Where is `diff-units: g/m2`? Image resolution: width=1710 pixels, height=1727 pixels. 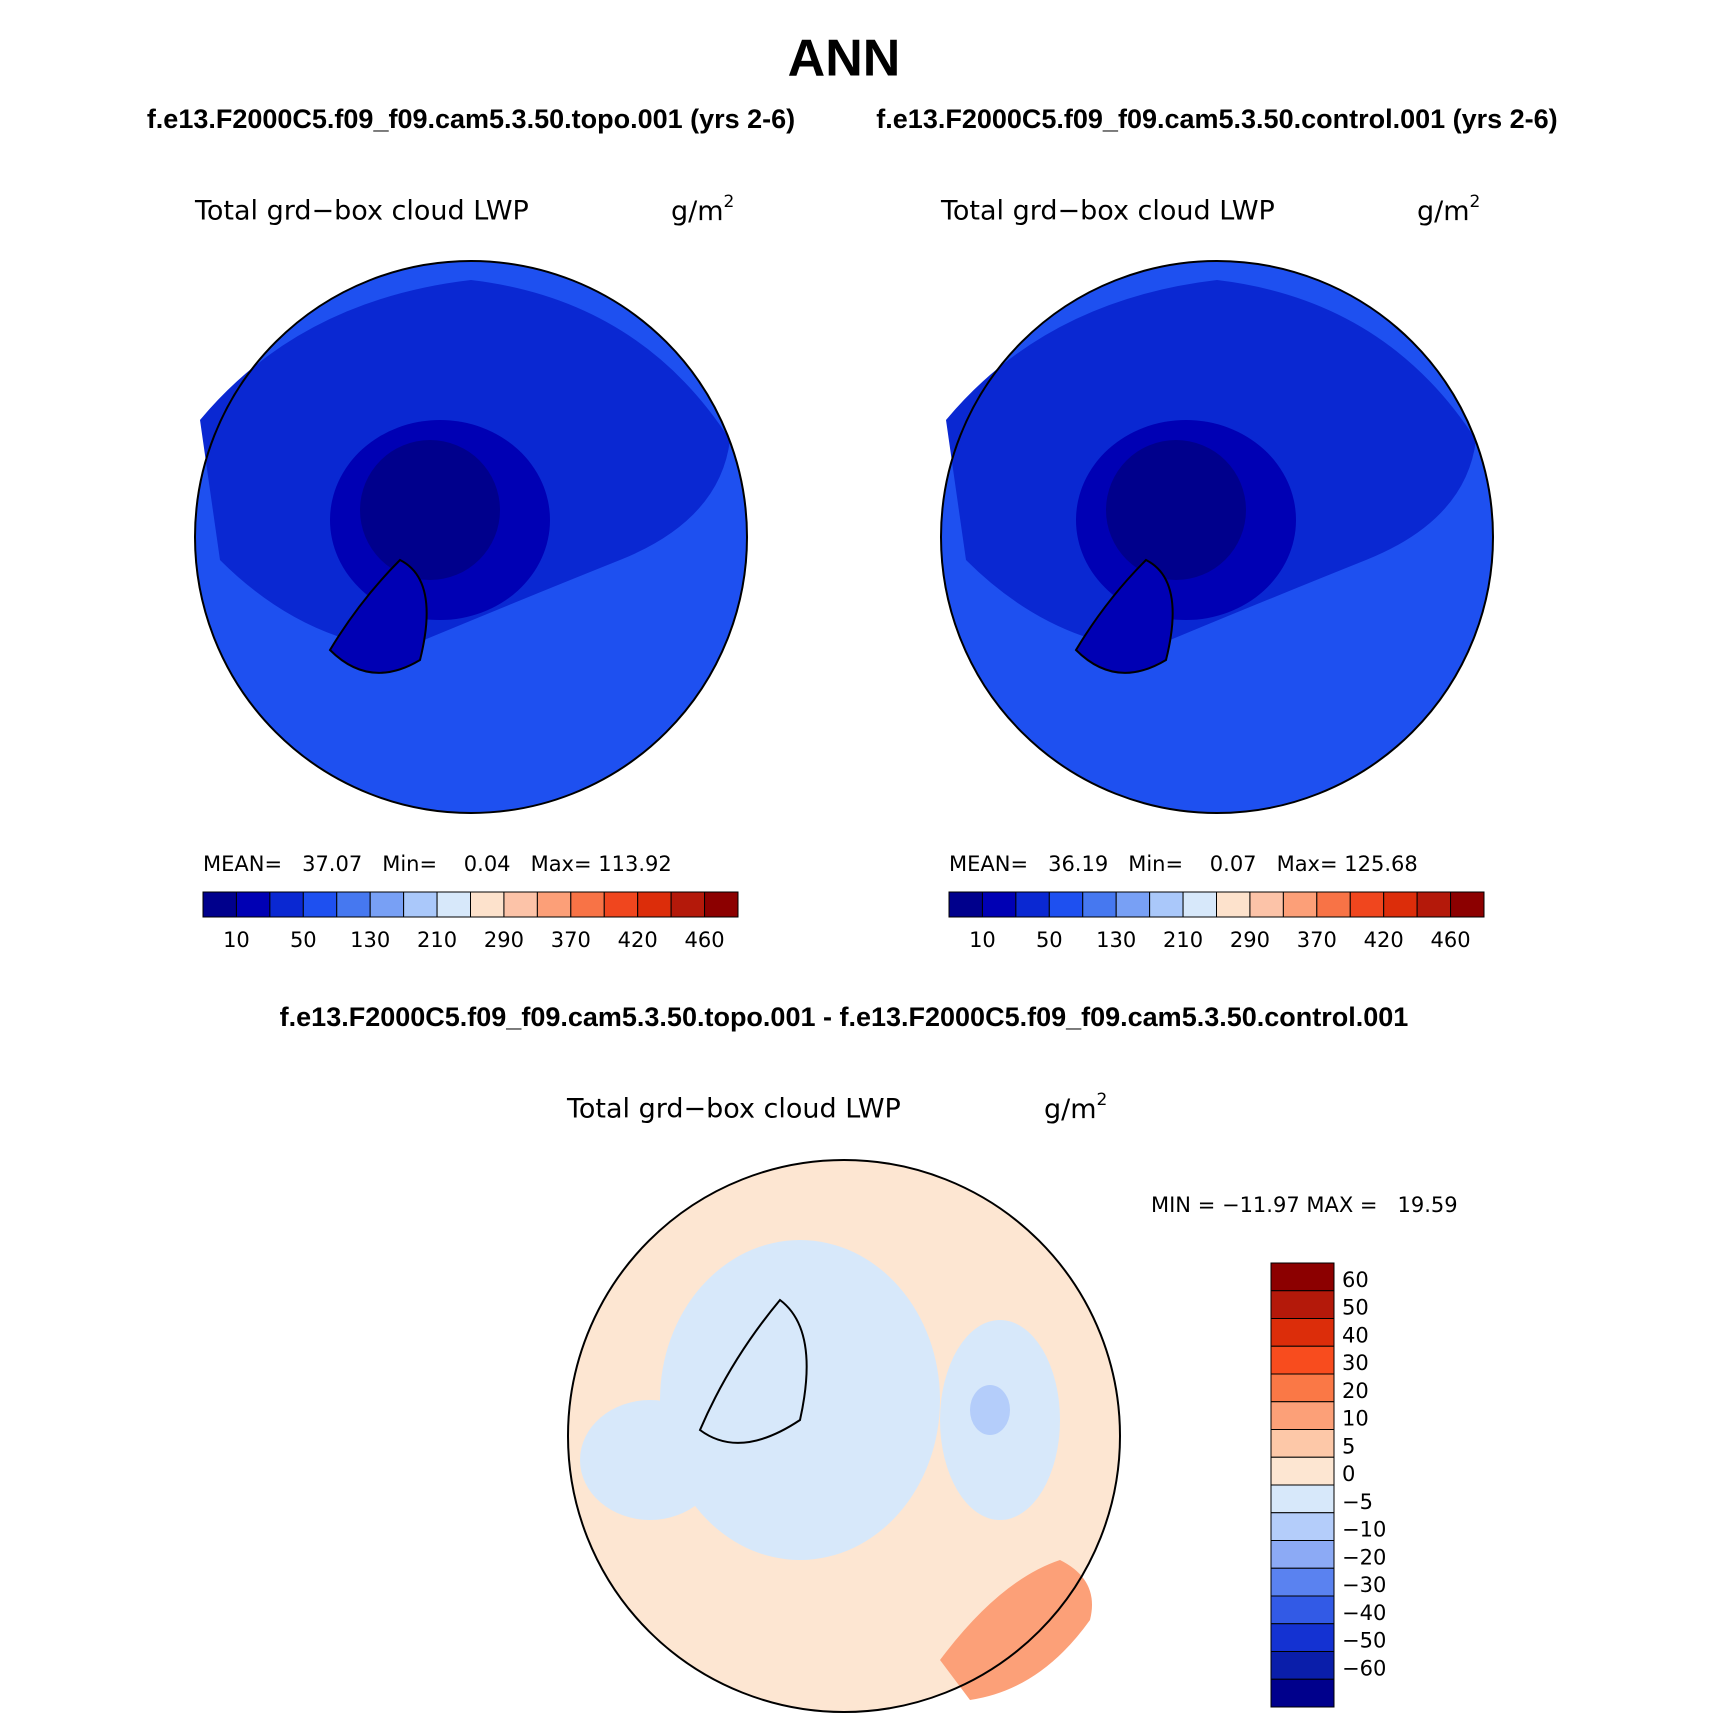
diff-units: g/m2 is located at coordinates (1075, 1107).